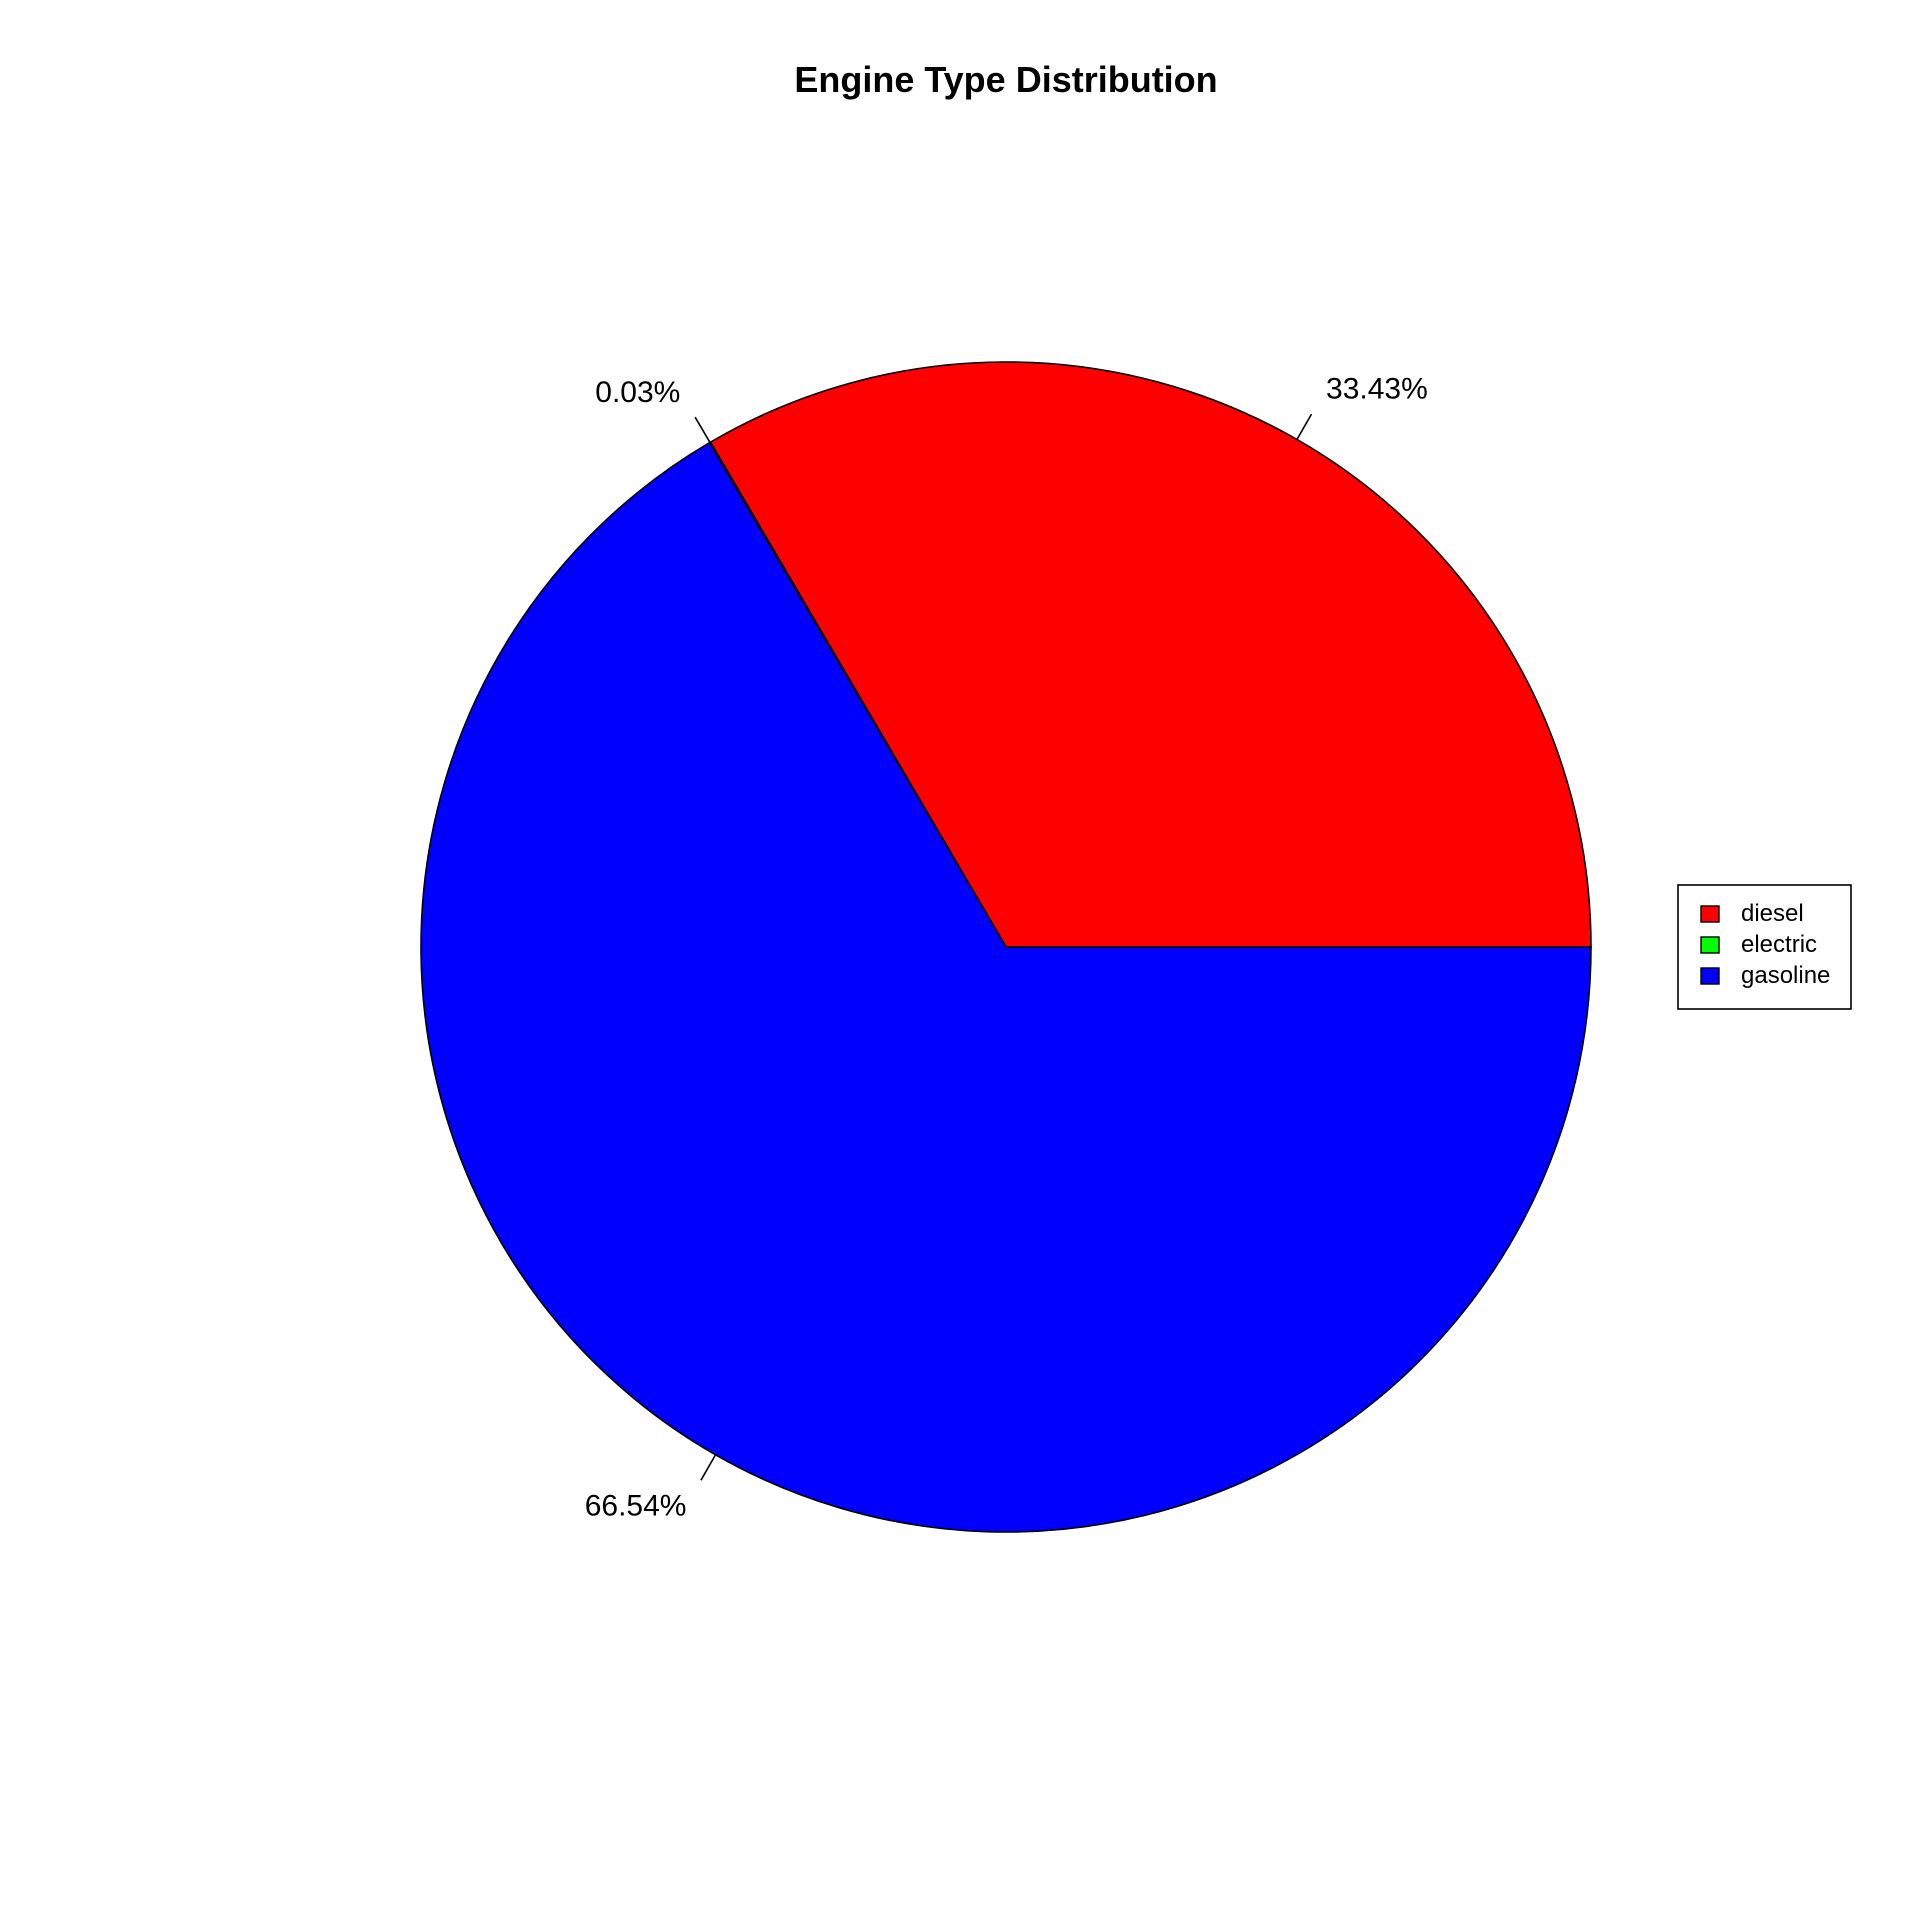  I want to click on pie-label-tick-diesel, so click(1304, 426).